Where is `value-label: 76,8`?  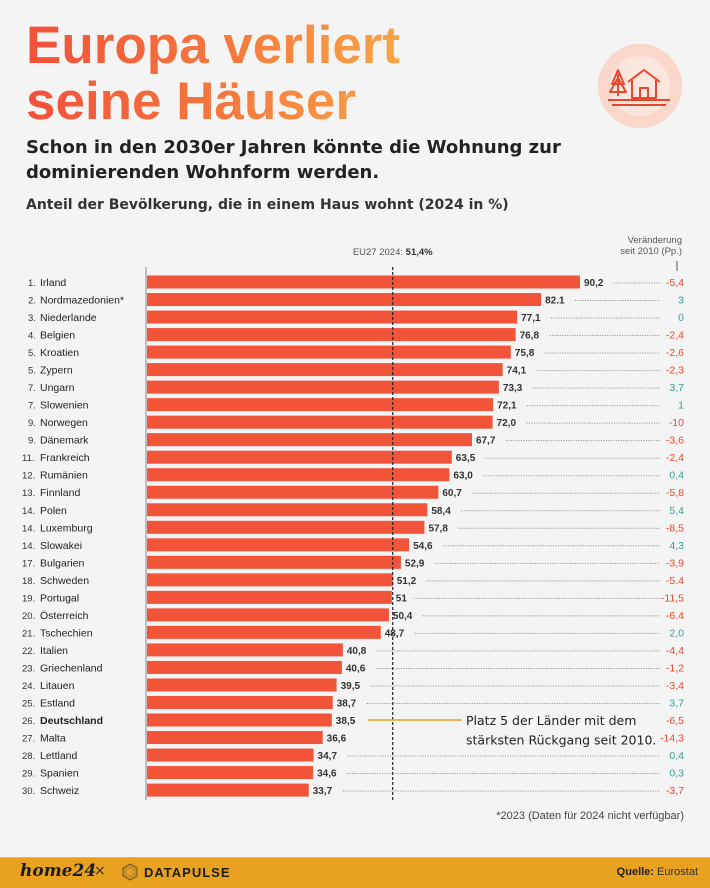
value-label: 76,8 is located at coordinates (530, 336).